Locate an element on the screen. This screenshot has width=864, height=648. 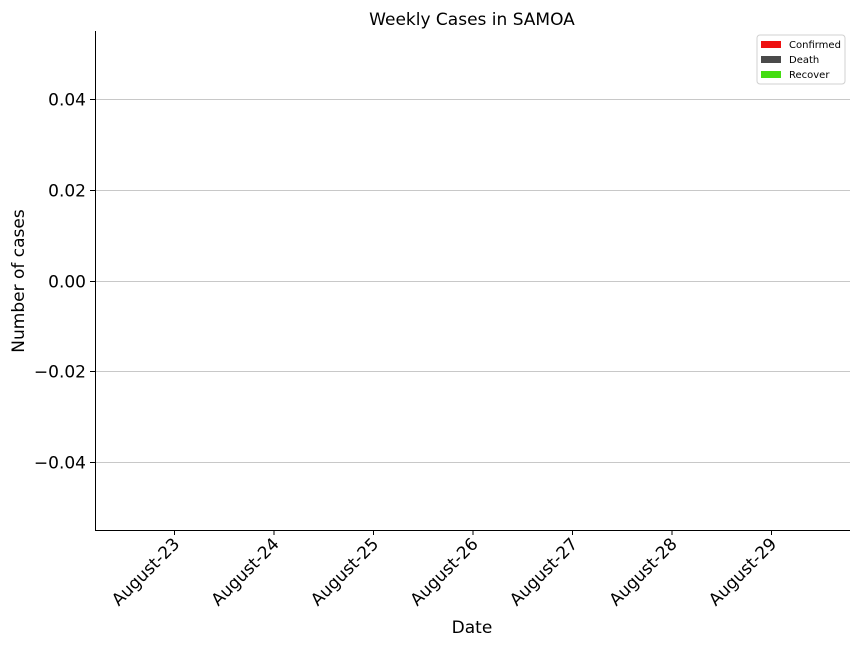
y-axis-ticks: 0.04 0.02 0.00 −0.02 −0.04 is located at coordinates (64, 282).